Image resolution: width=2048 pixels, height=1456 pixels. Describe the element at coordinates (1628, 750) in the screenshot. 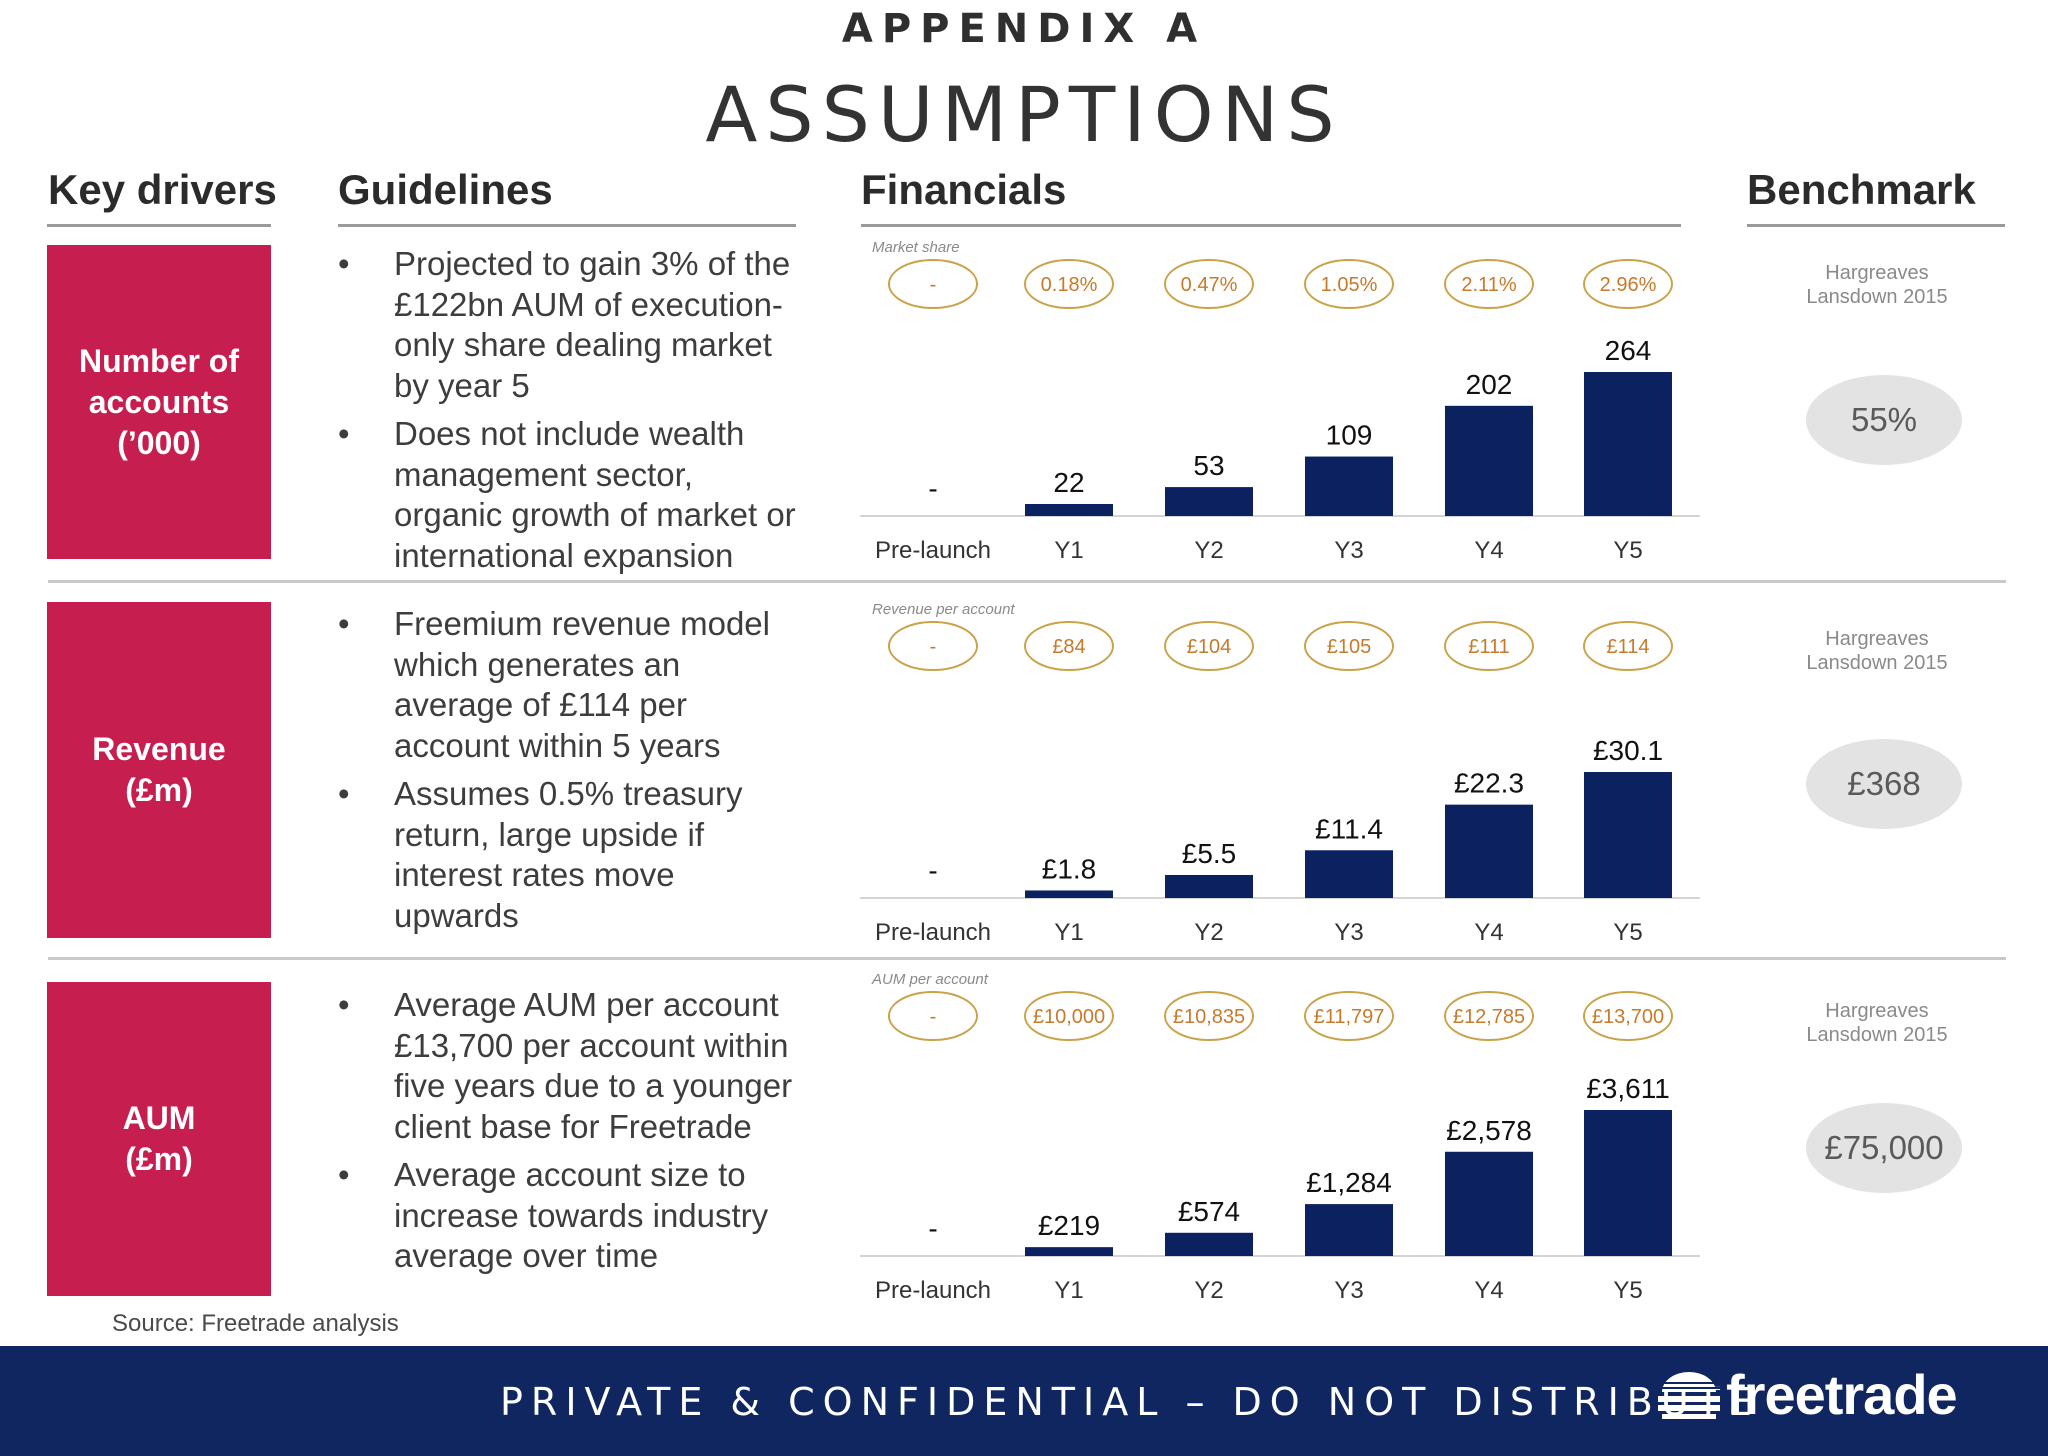

I see `data-label: £30.1` at that location.